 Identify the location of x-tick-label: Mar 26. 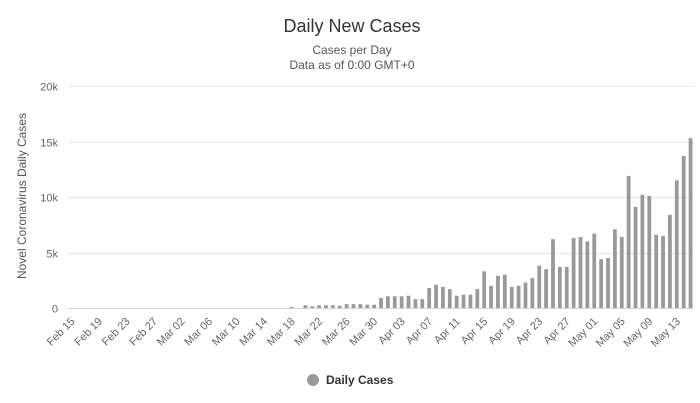
(336, 332).